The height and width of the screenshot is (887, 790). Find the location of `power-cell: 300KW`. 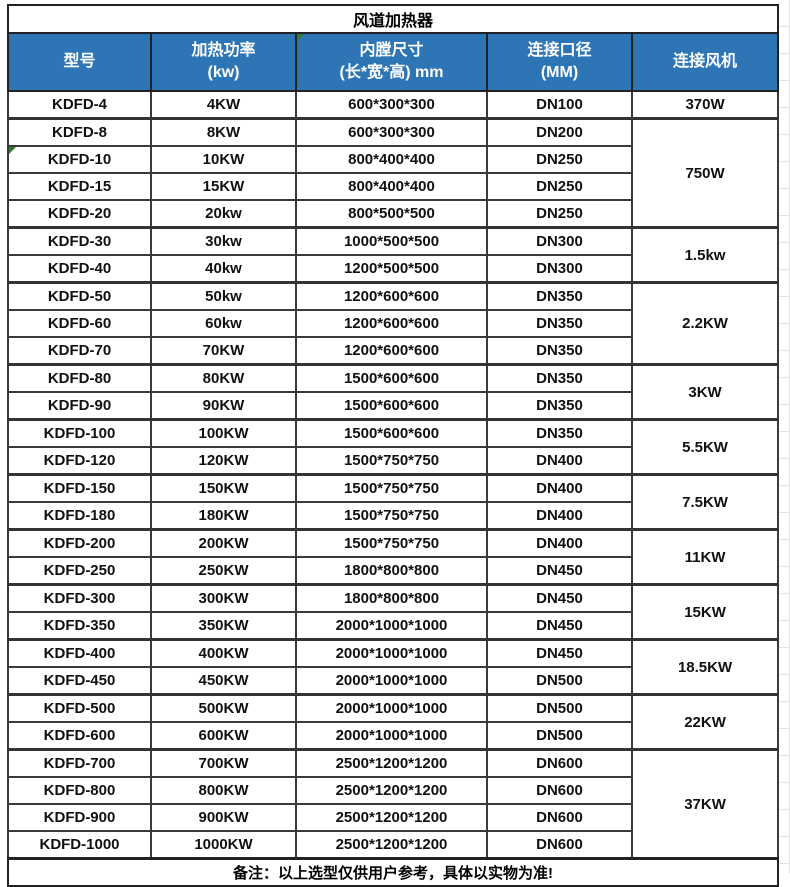

power-cell: 300KW is located at coordinates (223, 598).